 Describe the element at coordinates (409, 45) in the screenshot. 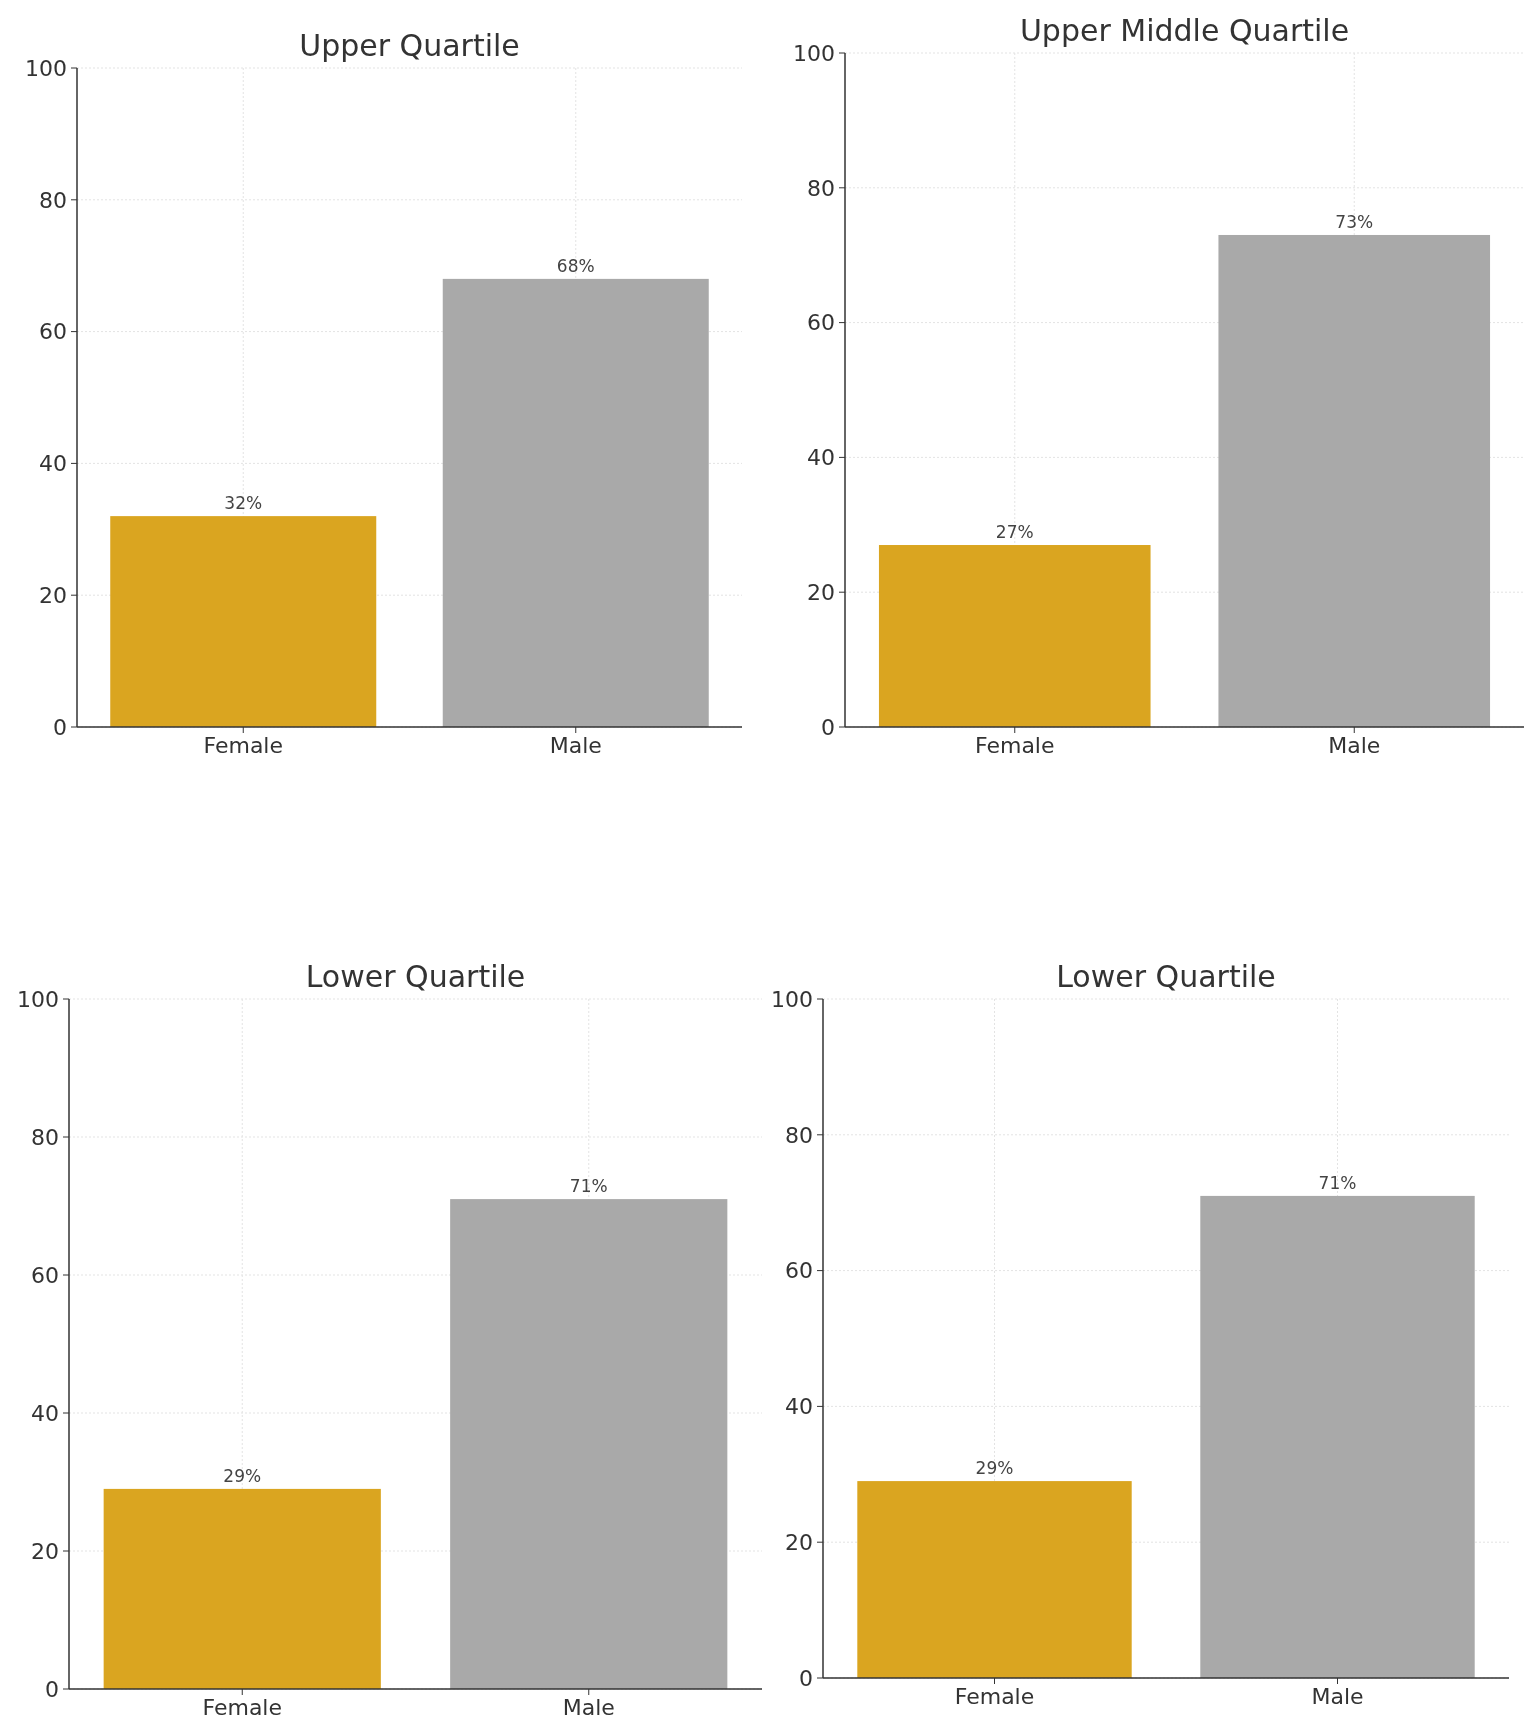

I see `chart-title: Upper Quartile` at that location.